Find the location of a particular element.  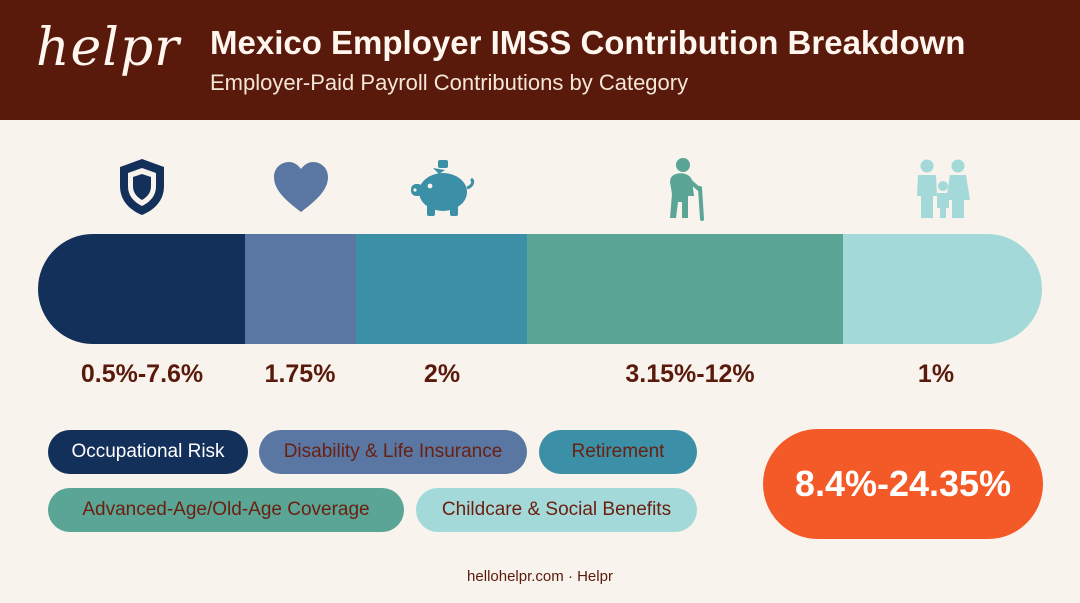

legend-retirement: Retirement is located at coordinates (618, 452).